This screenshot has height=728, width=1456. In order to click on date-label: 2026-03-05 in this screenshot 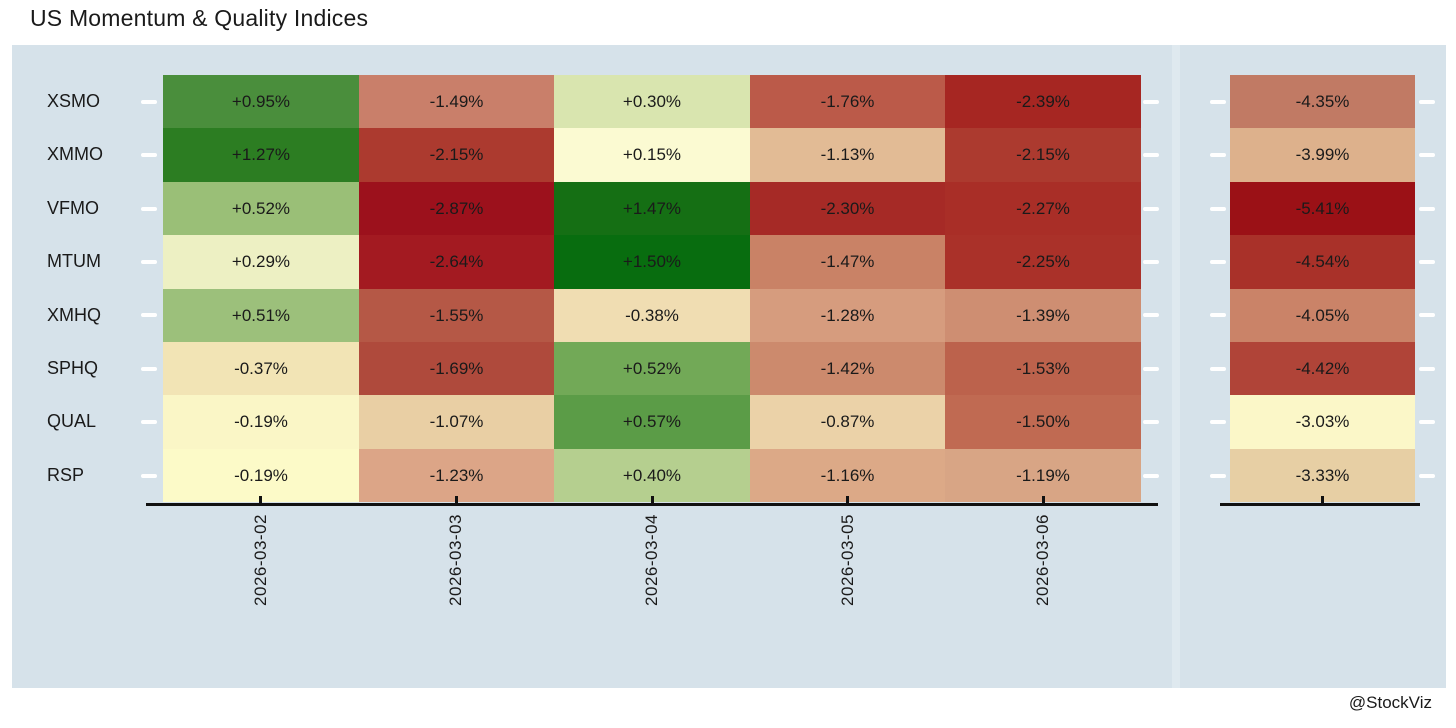, I will do `click(847, 560)`.